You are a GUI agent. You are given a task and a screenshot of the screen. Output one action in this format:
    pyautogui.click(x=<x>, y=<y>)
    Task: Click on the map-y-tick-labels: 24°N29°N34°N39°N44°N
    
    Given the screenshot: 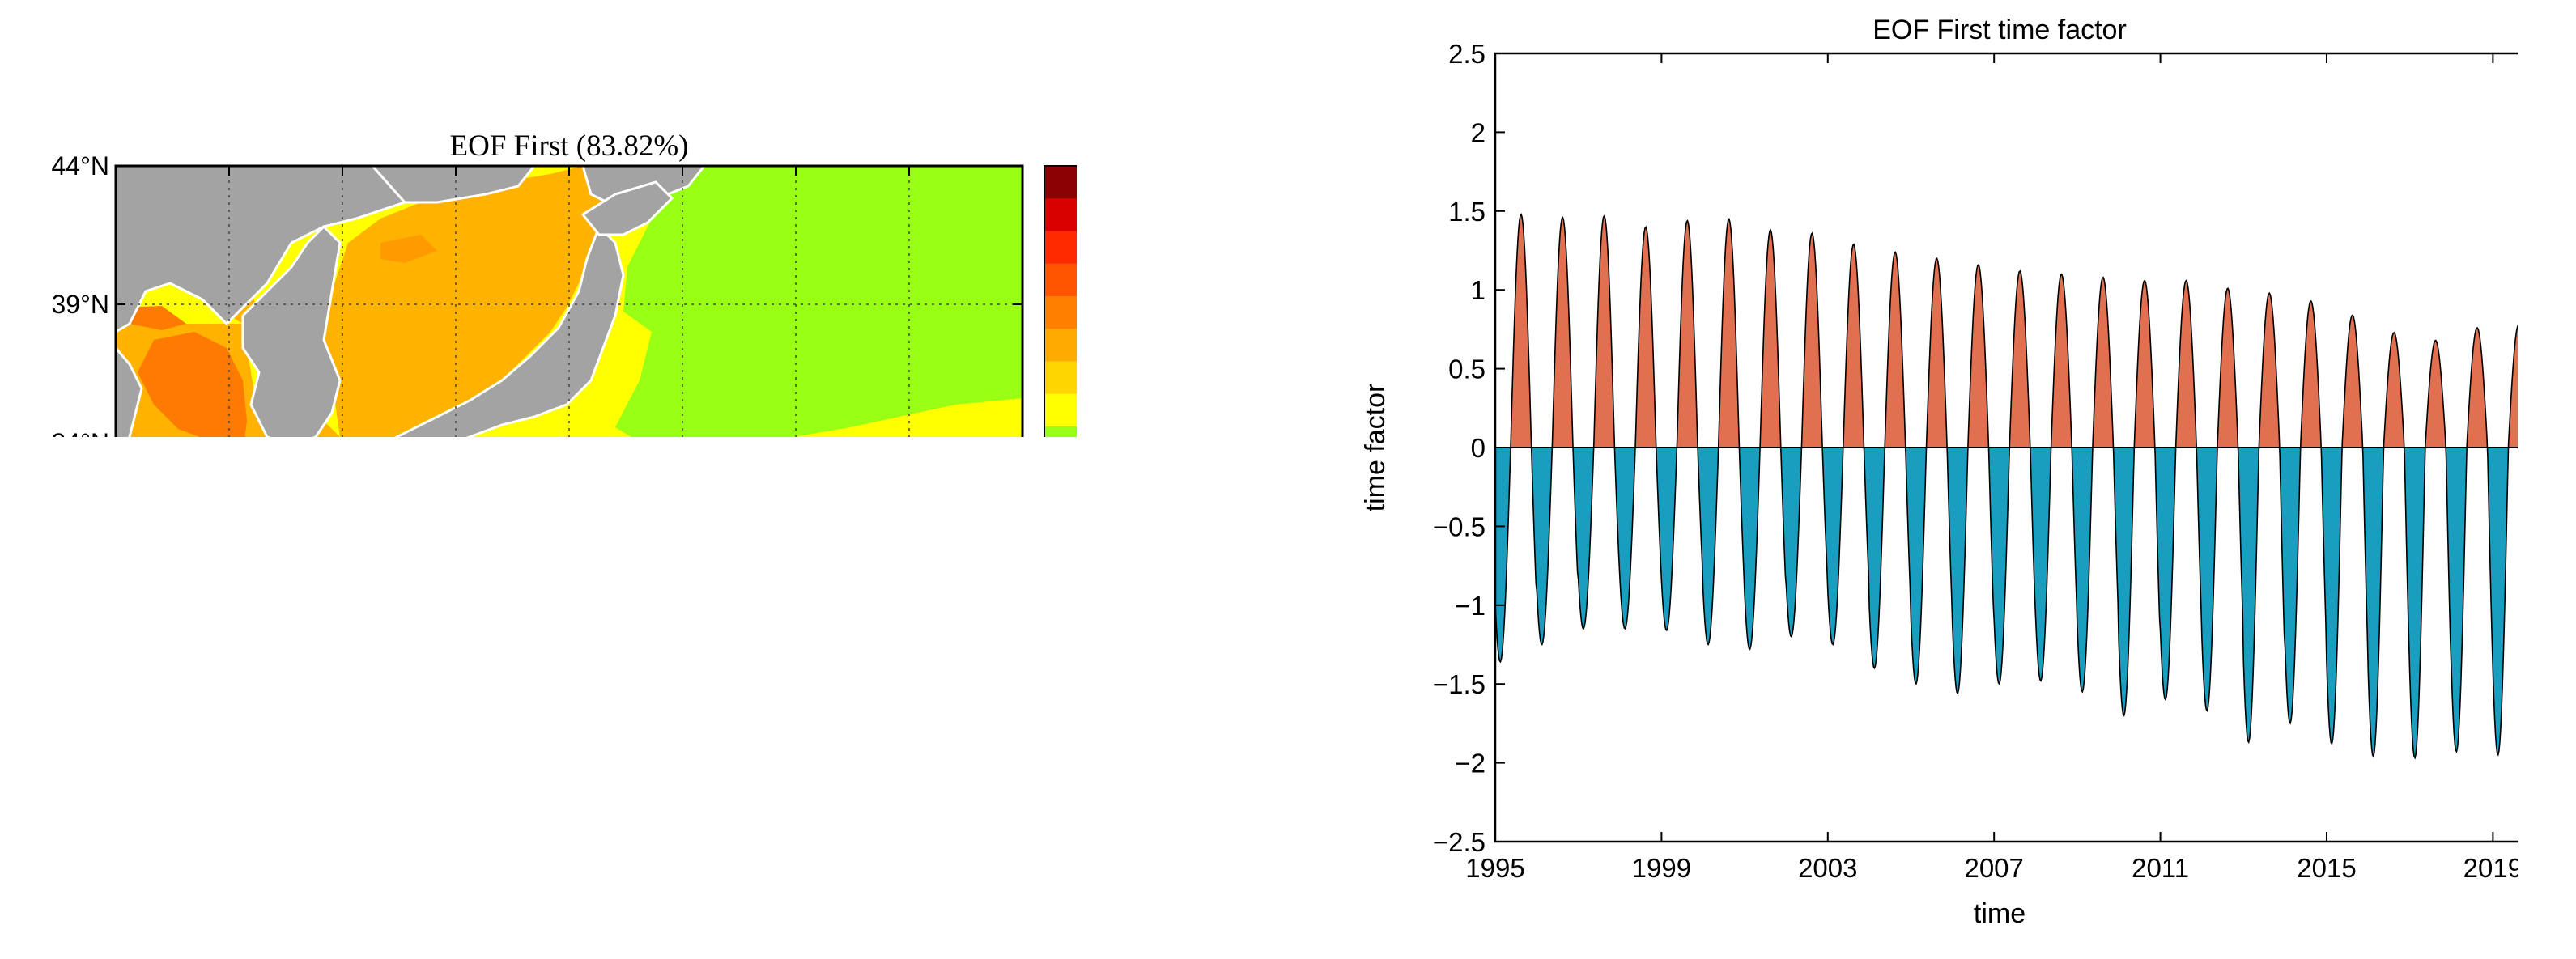 What is the action you would take?
    pyautogui.click(x=81, y=294)
    